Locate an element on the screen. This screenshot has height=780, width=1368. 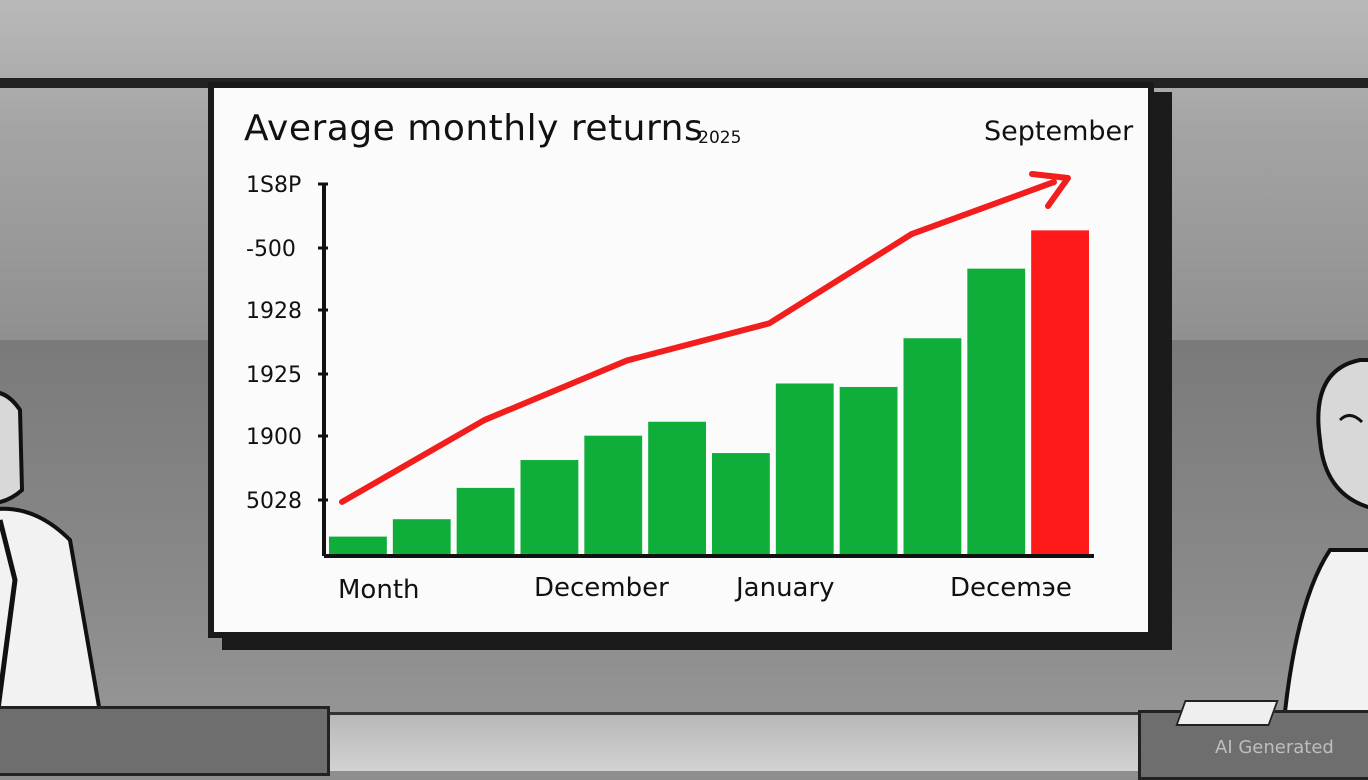
desk-left is located at coordinates (165, 741).